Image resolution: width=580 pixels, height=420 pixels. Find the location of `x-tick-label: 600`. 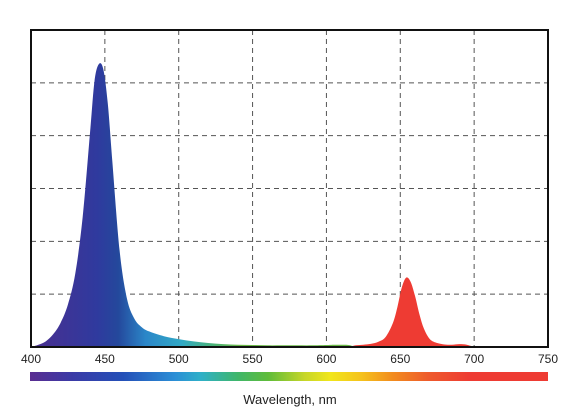

x-tick-label: 600 is located at coordinates (326, 359).